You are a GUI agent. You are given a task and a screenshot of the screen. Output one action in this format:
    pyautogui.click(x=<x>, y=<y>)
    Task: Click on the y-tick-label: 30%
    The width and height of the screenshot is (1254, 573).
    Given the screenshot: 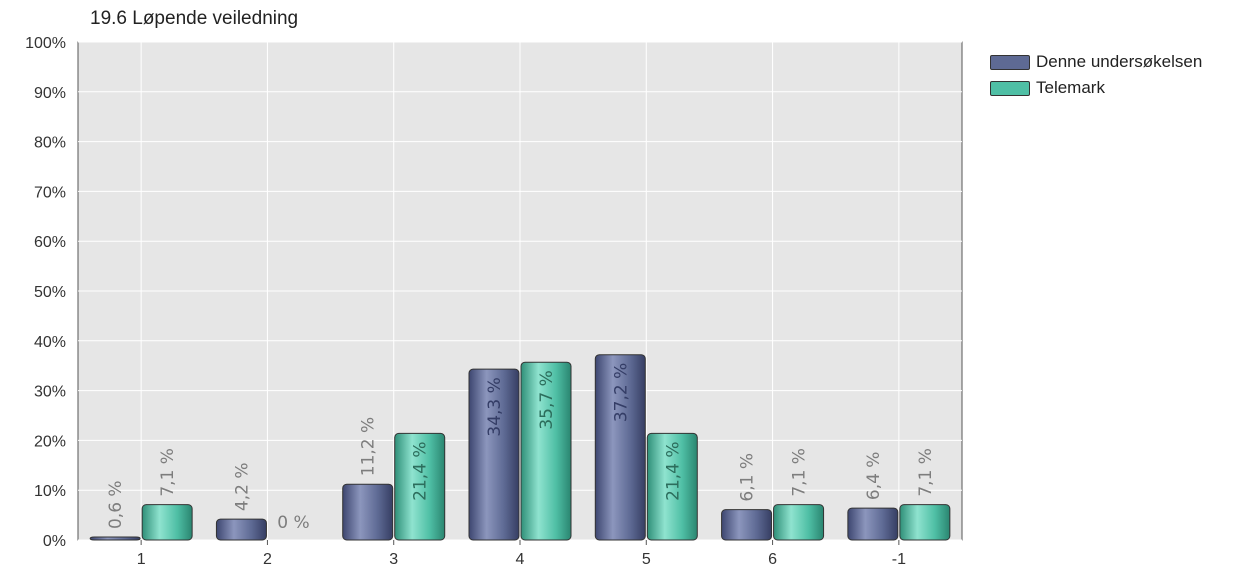 What is the action you would take?
    pyautogui.click(x=50, y=392)
    